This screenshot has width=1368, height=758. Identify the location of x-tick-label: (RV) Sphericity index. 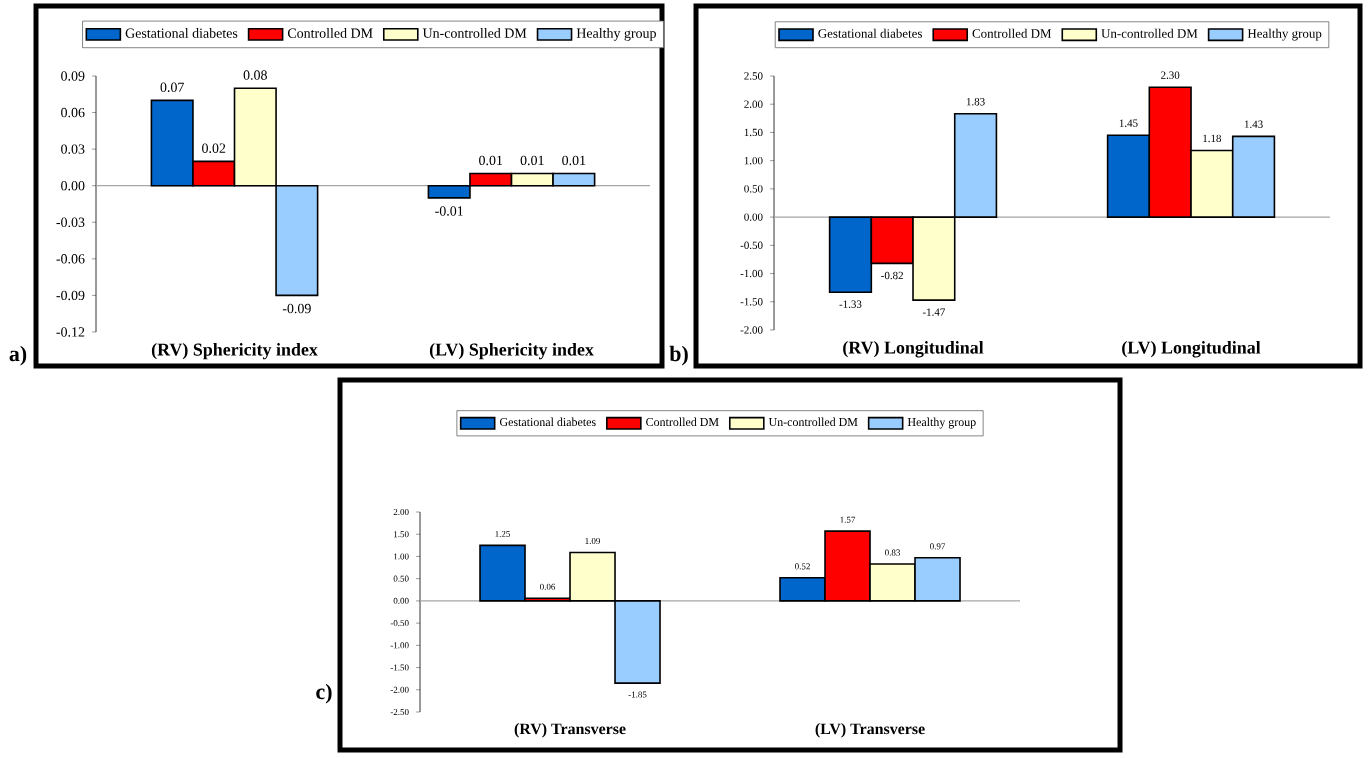
(234, 351).